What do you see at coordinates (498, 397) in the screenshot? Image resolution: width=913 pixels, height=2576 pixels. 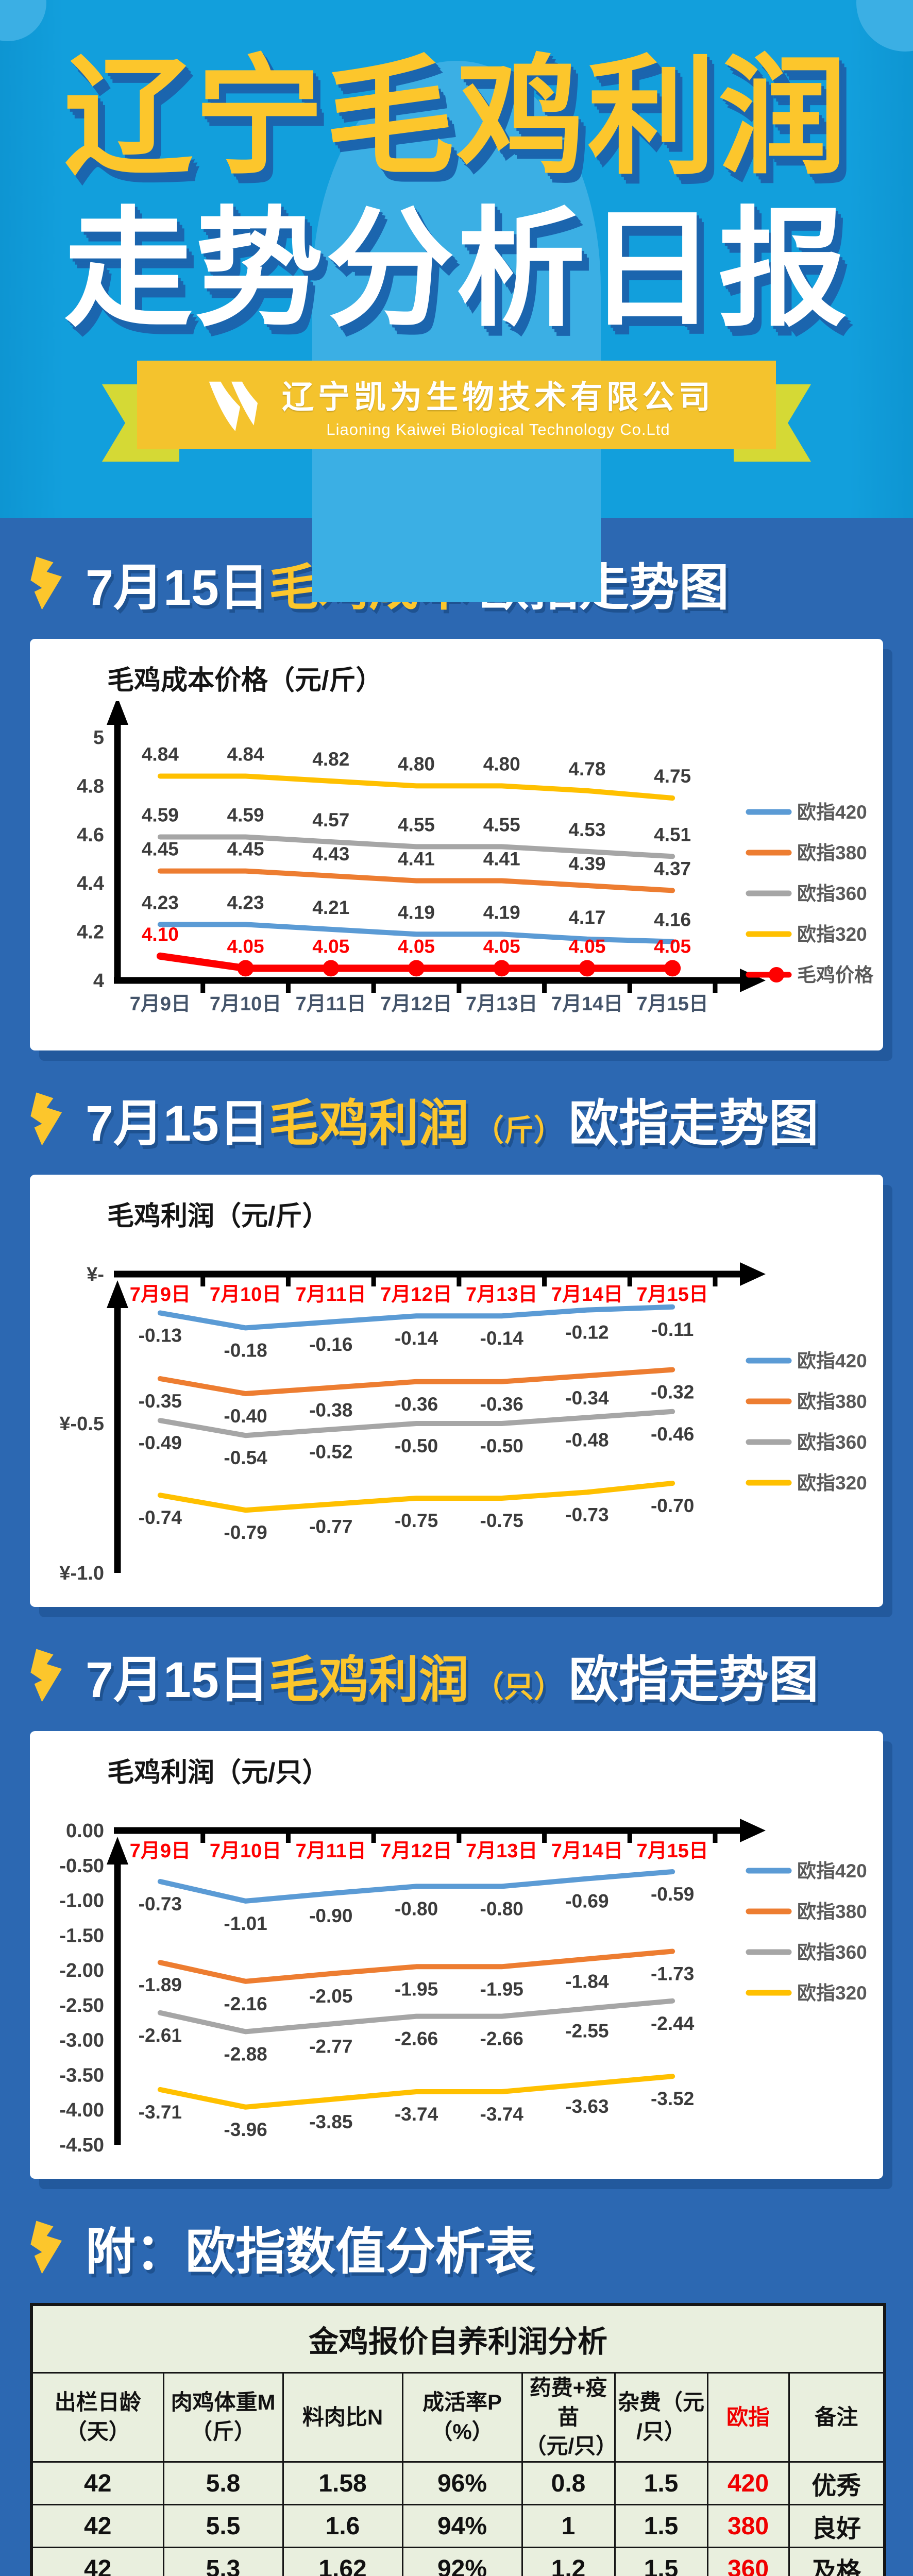 I see `company-name-cn: 辽宁凯为生物技术有限公司` at bounding box center [498, 397].